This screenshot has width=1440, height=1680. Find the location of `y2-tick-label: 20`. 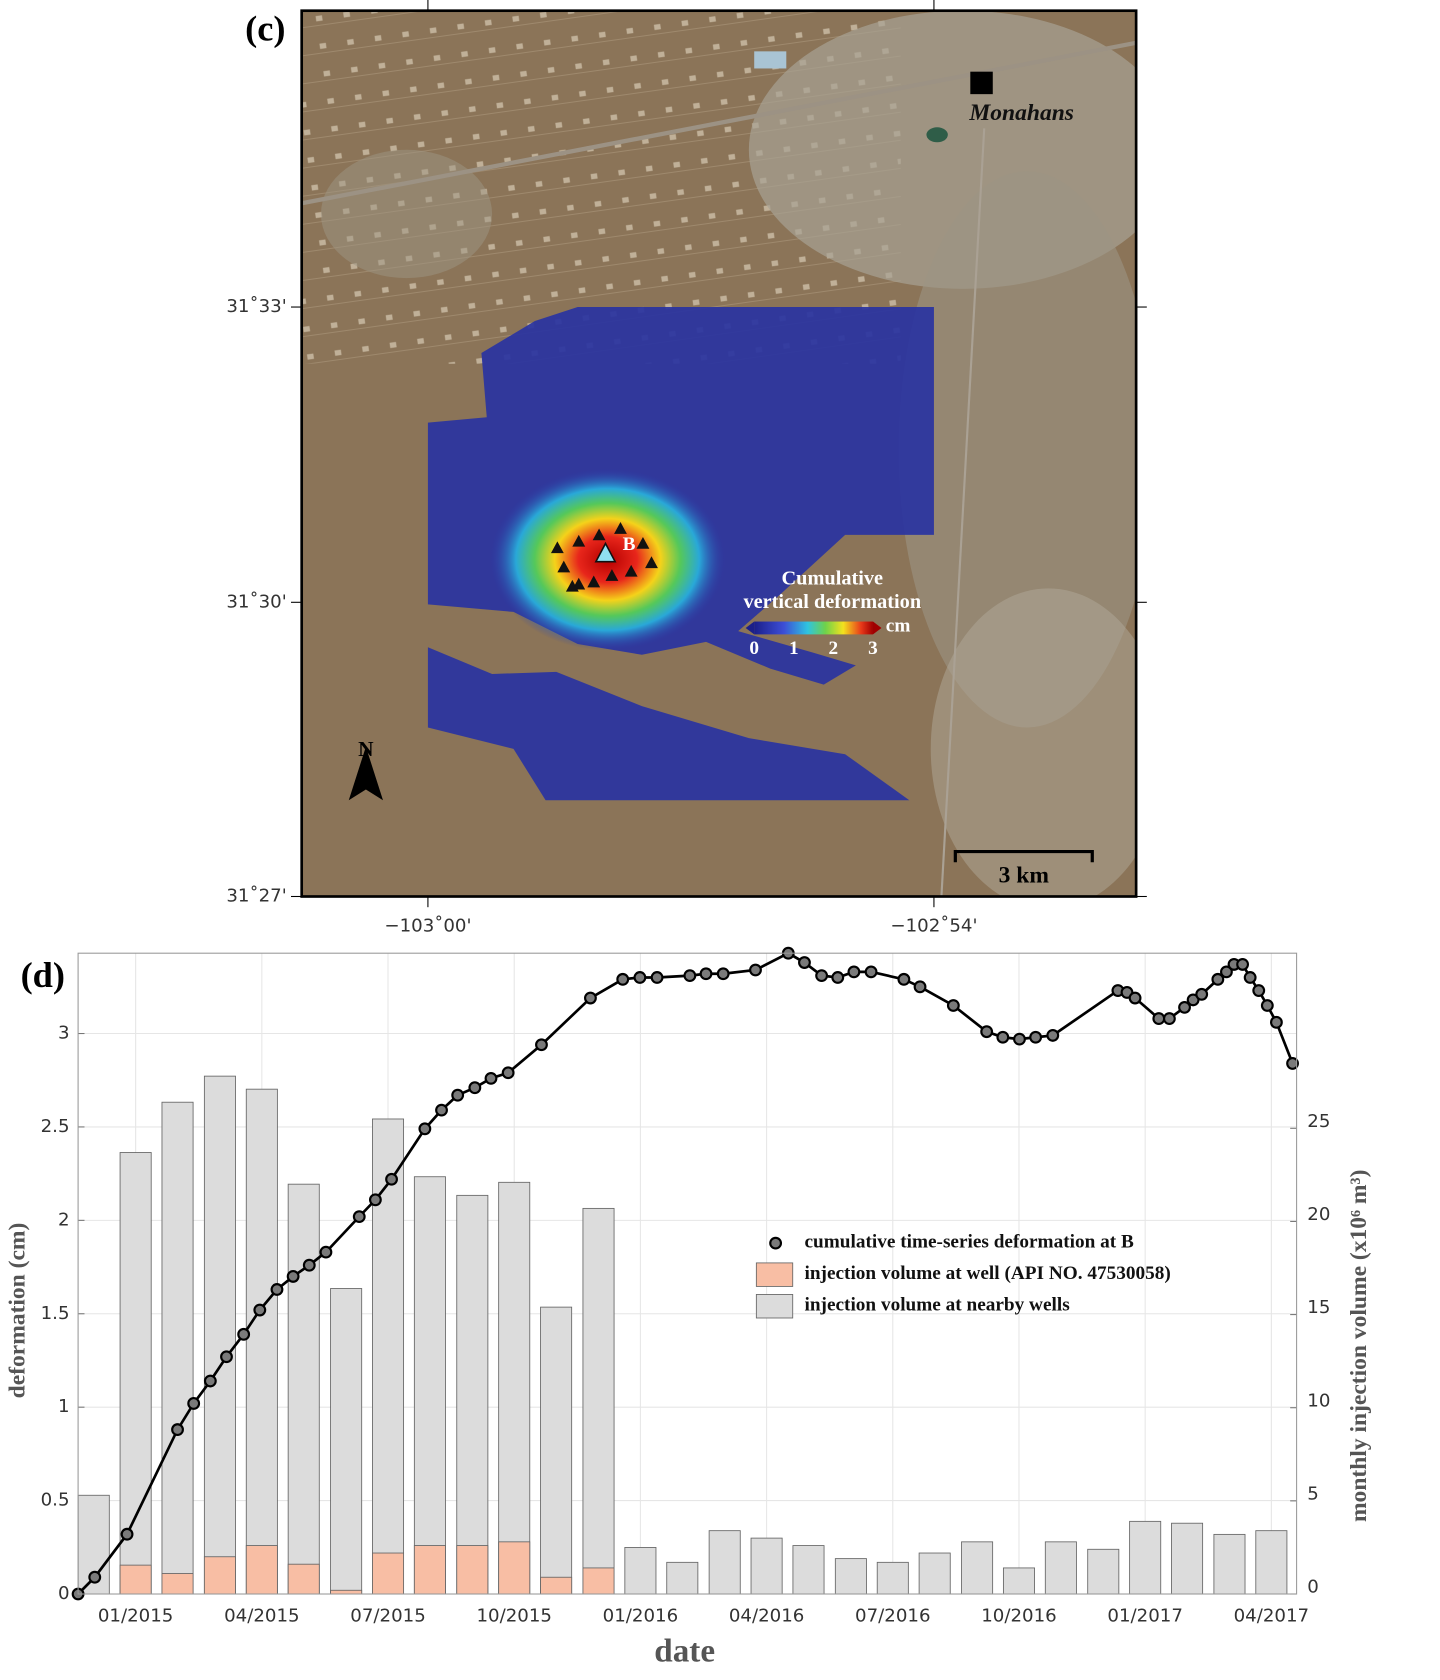

y2-tick-label: 20 is located at coordinates (1318, 1214).